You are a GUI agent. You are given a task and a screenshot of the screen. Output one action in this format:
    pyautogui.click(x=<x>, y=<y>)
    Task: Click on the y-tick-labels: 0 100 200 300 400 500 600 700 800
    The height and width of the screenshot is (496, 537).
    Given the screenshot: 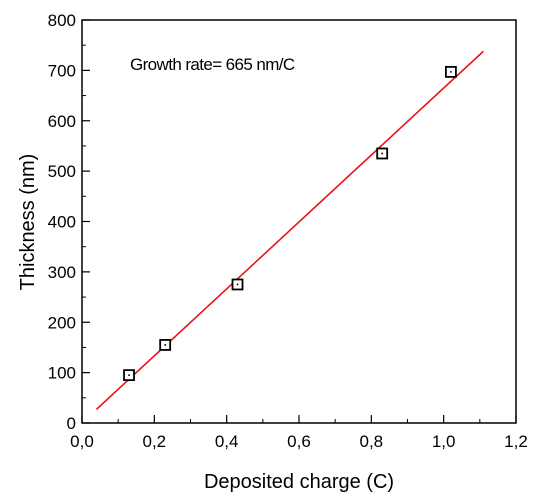 What is the action you would take?
    pyautogui.click(x=62, y=222)
    